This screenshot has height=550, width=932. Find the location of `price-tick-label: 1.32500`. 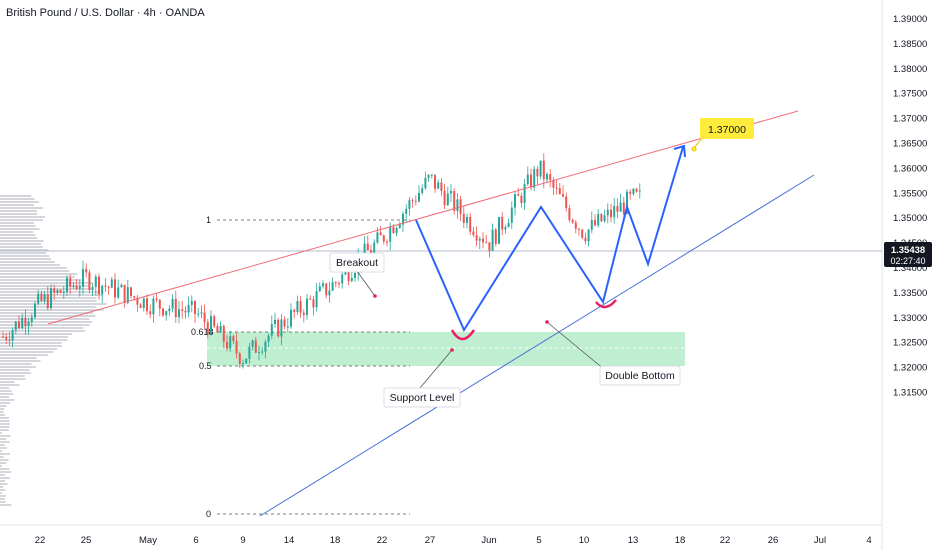

price-tick-label: 1.32500 is located at coordinates (910, 343).